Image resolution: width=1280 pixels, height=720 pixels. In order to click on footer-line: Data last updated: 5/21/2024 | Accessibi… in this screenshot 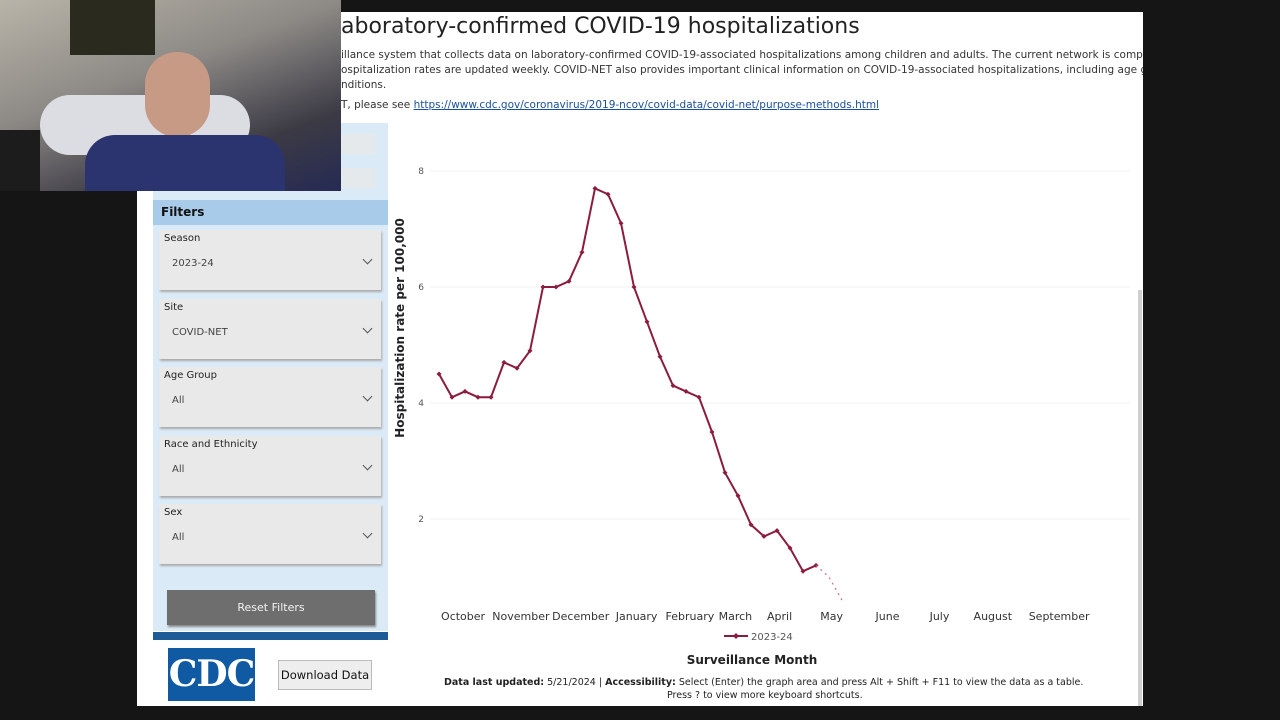, I will do `click(763, 682)`.